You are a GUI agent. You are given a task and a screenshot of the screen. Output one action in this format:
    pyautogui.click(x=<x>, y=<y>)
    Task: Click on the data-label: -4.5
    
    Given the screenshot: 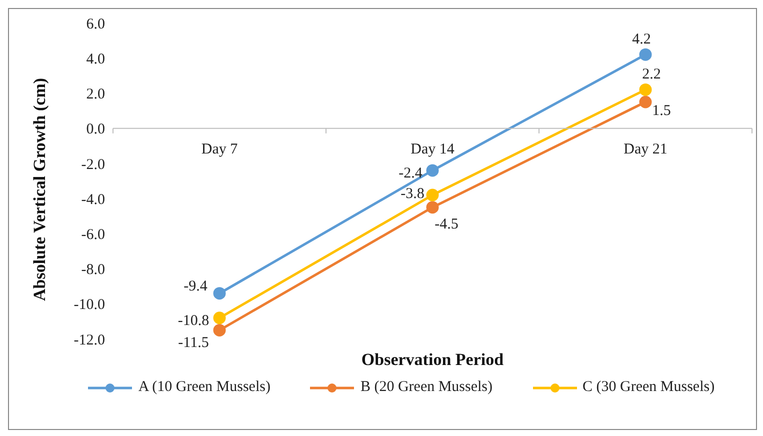 What is the action you would take?
    pyautogui.click(x=446, y=224)
    